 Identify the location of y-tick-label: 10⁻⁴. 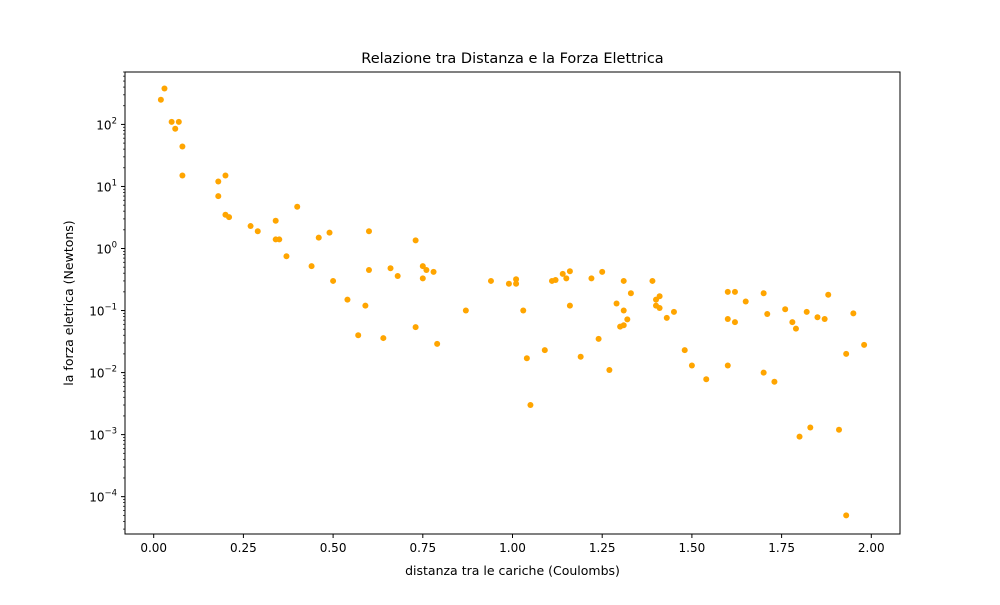
(103, 497).